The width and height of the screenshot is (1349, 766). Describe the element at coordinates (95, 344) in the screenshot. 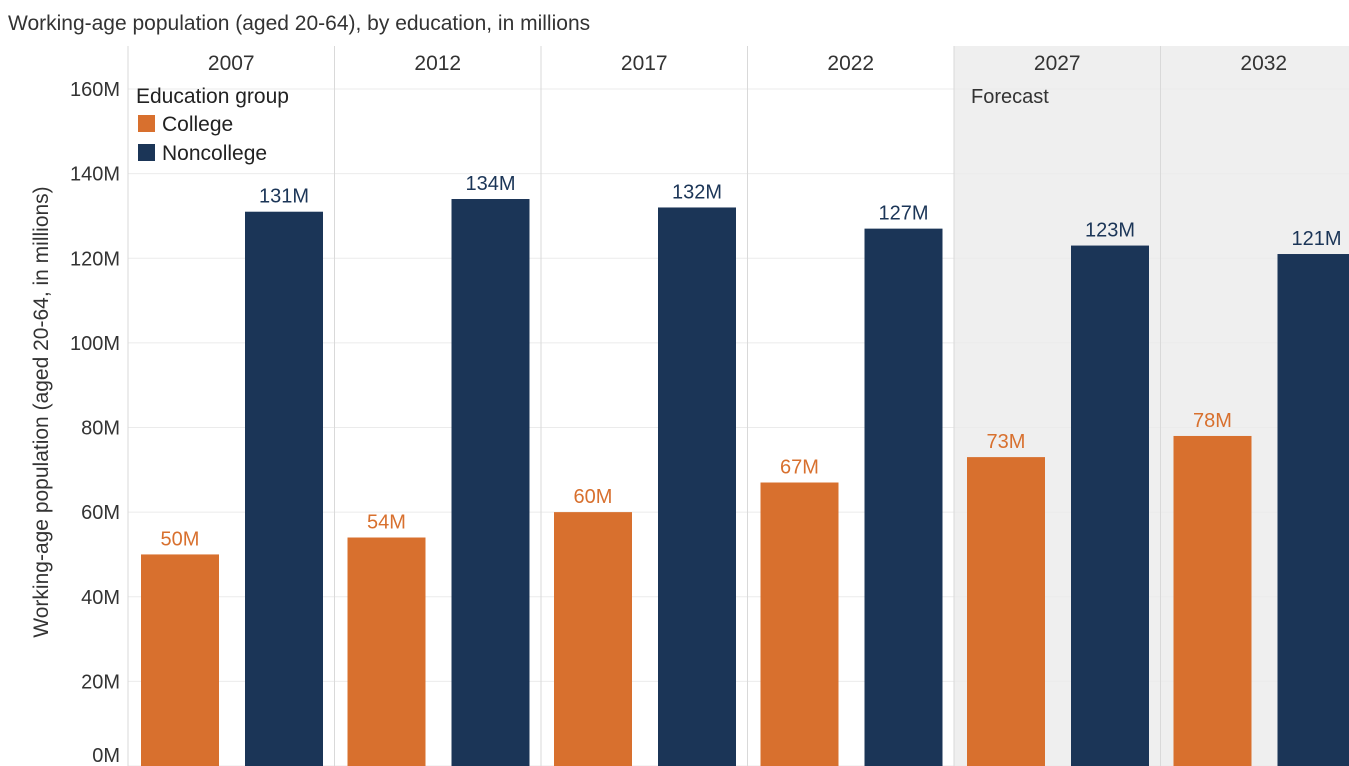

I see `y-tick-label-100M: 100M` at that location.